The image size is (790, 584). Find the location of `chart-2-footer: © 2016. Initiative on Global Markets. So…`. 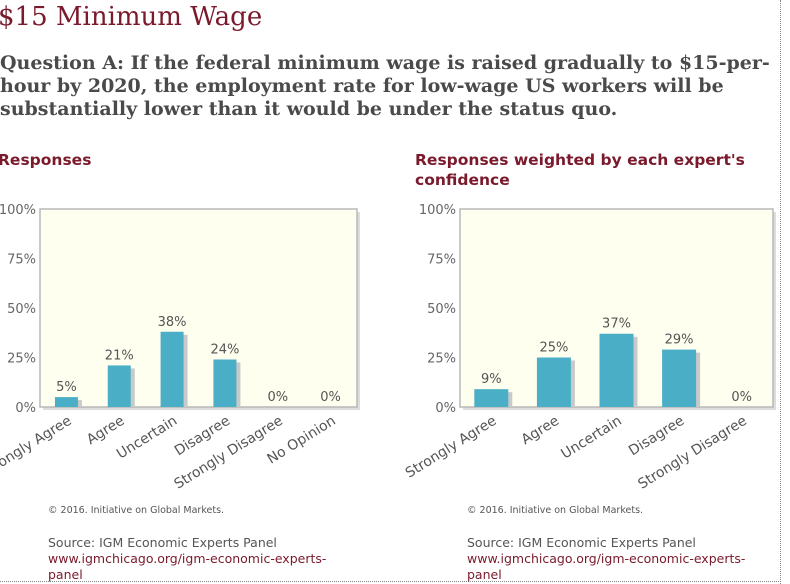

chart-2-footer: © 2016. Initiative on Global Markets. So… is located at coordinates (617, 544).